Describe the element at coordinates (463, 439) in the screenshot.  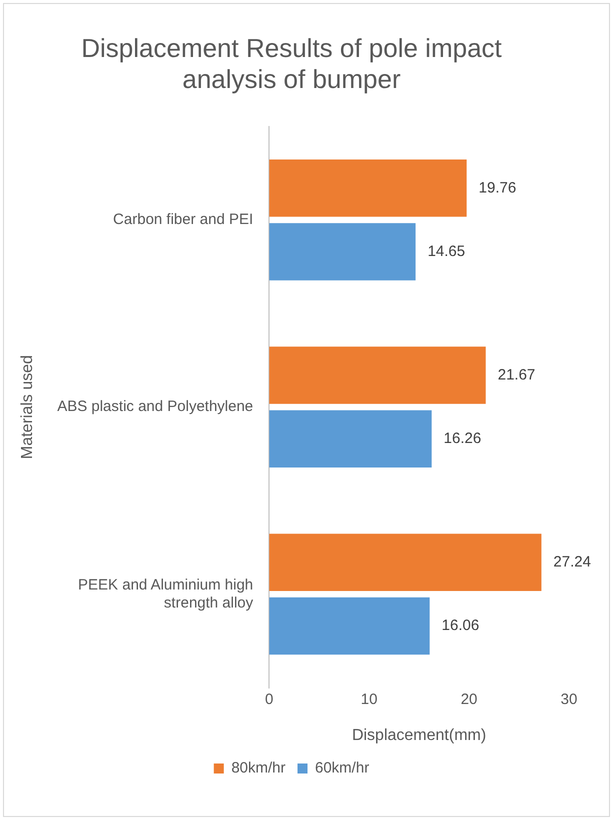
I see `data-label: 16.26` at that location.